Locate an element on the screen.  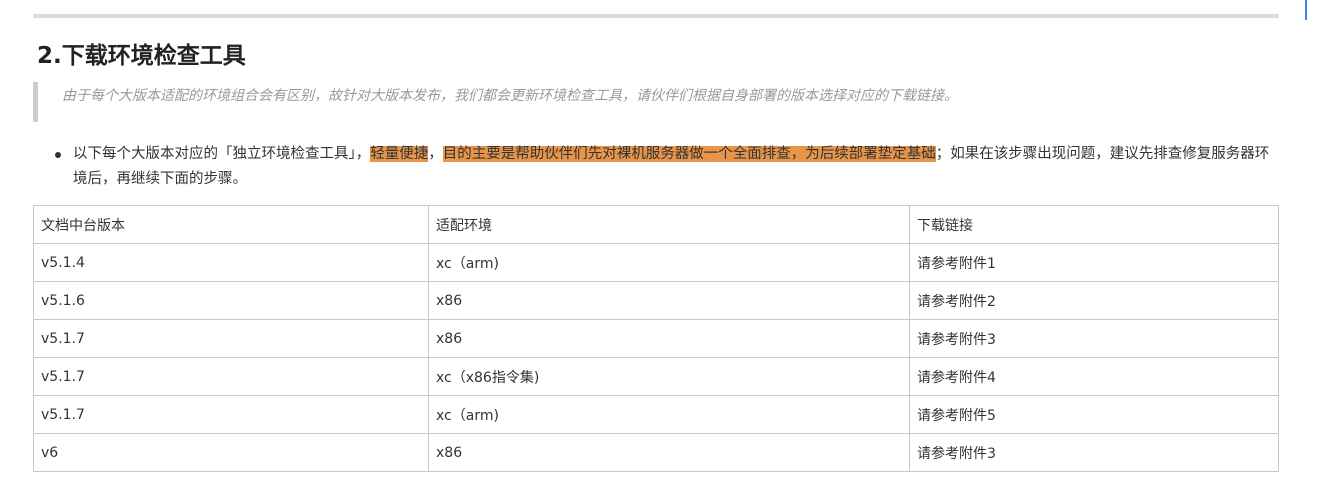
header-cell: 适配环境 is located at coordinates (669, 224).